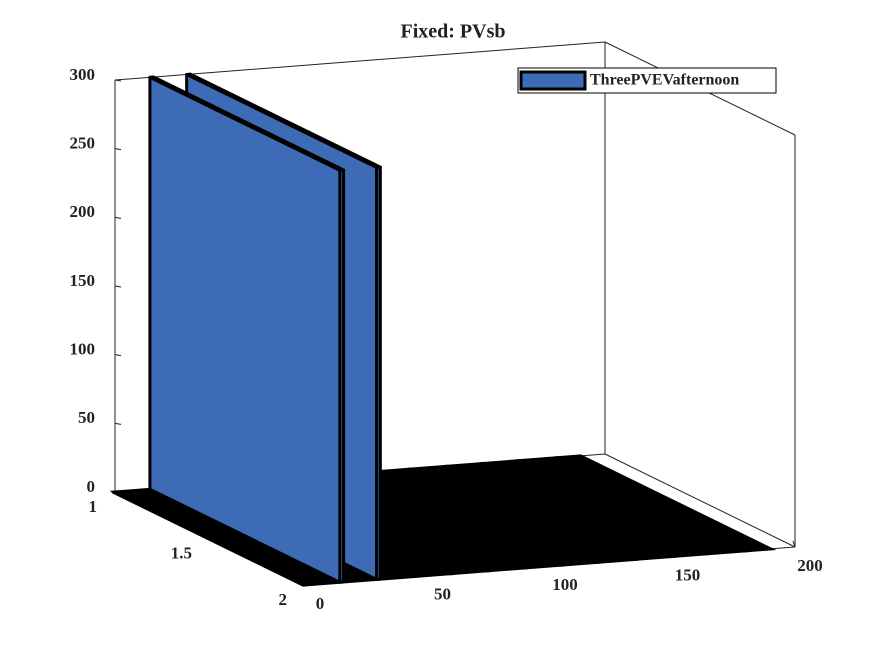 The height and width of the screenshot is (656, 875). Describe the element at coordinates (86, 417) in the screenshot. I see `z-tick-label: 50` at that location.